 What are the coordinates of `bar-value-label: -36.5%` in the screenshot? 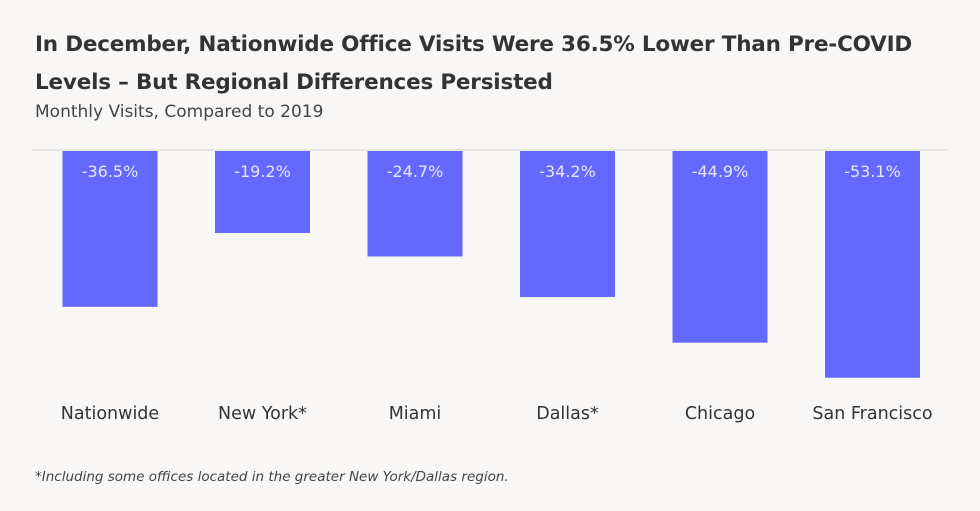 It's located at (110, 171).